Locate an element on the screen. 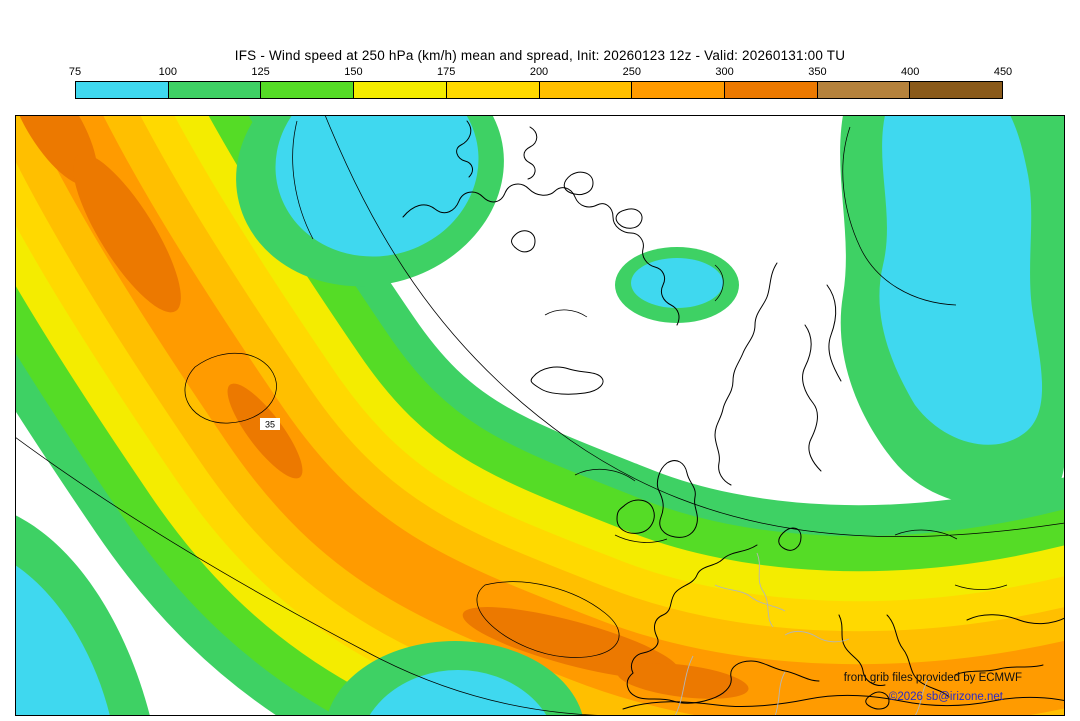 This screenshot has width=1080, height=721. colorbar: 75 100 125 150 175 200 250 300 350 400 450 is located at coordinates (540, 82).